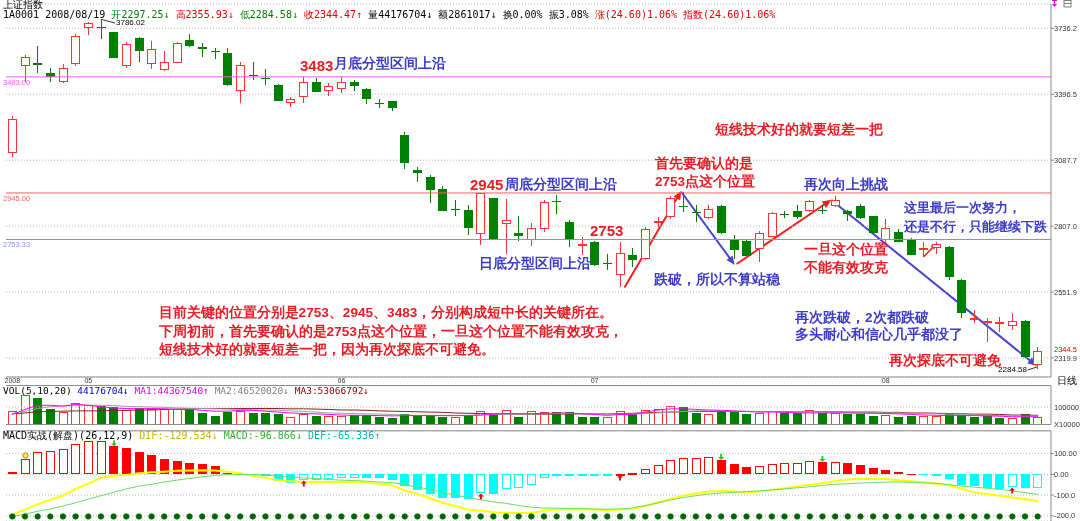 This screenshot has height=521, width=1080. I want to click on annotation: 月底分型区间上沿, so click(390, 64).